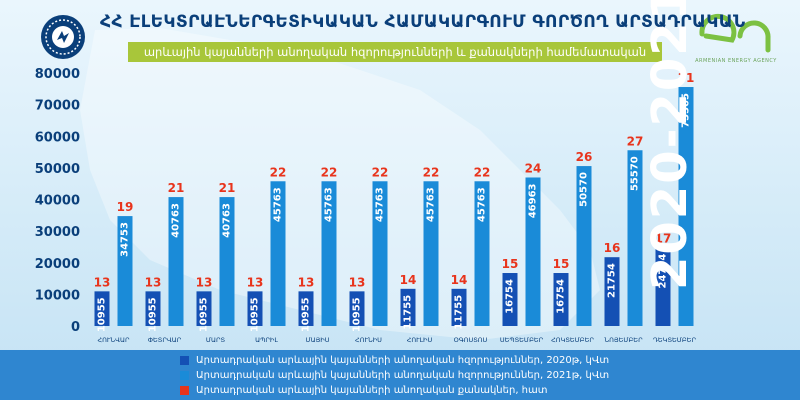 The width and height of the screenshot is (800, 400). I want to click on y-tick-label: 70000, so click(57, 106).